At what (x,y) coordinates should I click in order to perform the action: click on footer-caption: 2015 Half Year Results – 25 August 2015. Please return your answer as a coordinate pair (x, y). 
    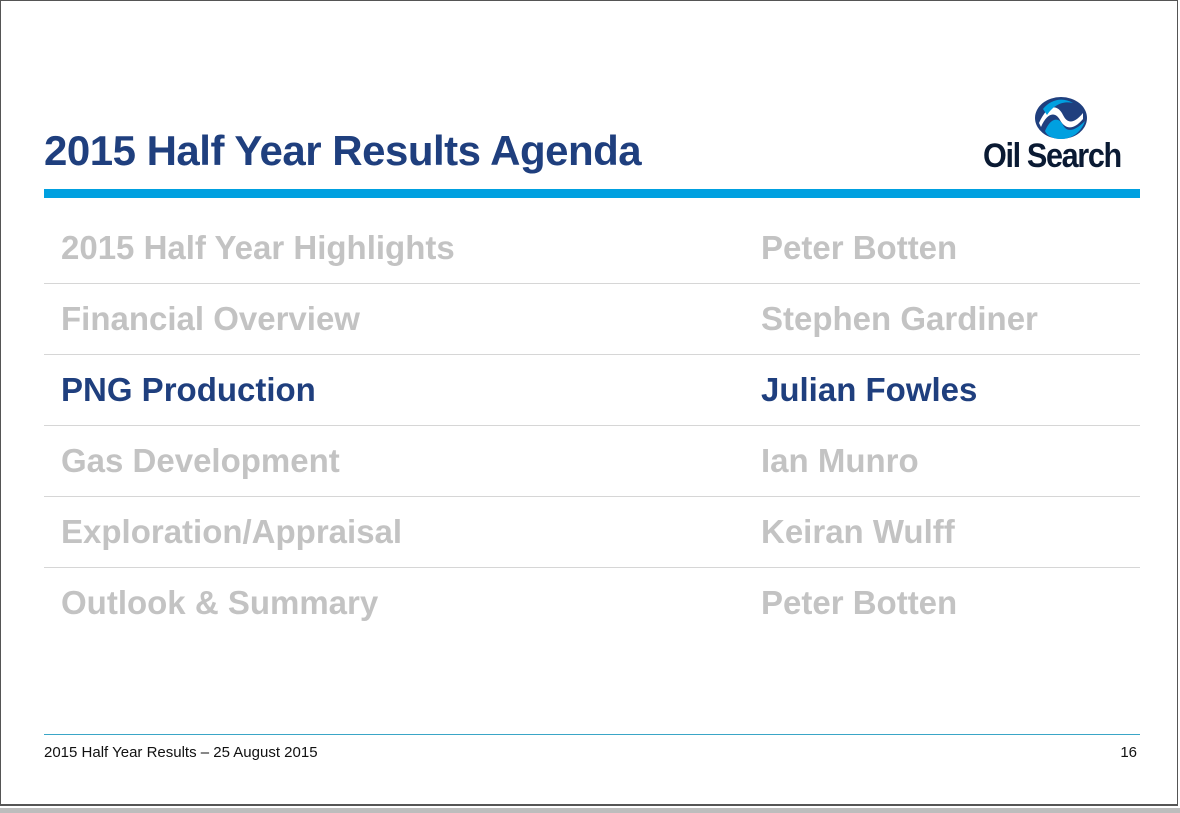
    Looking at the image, I should click on (181, 752).